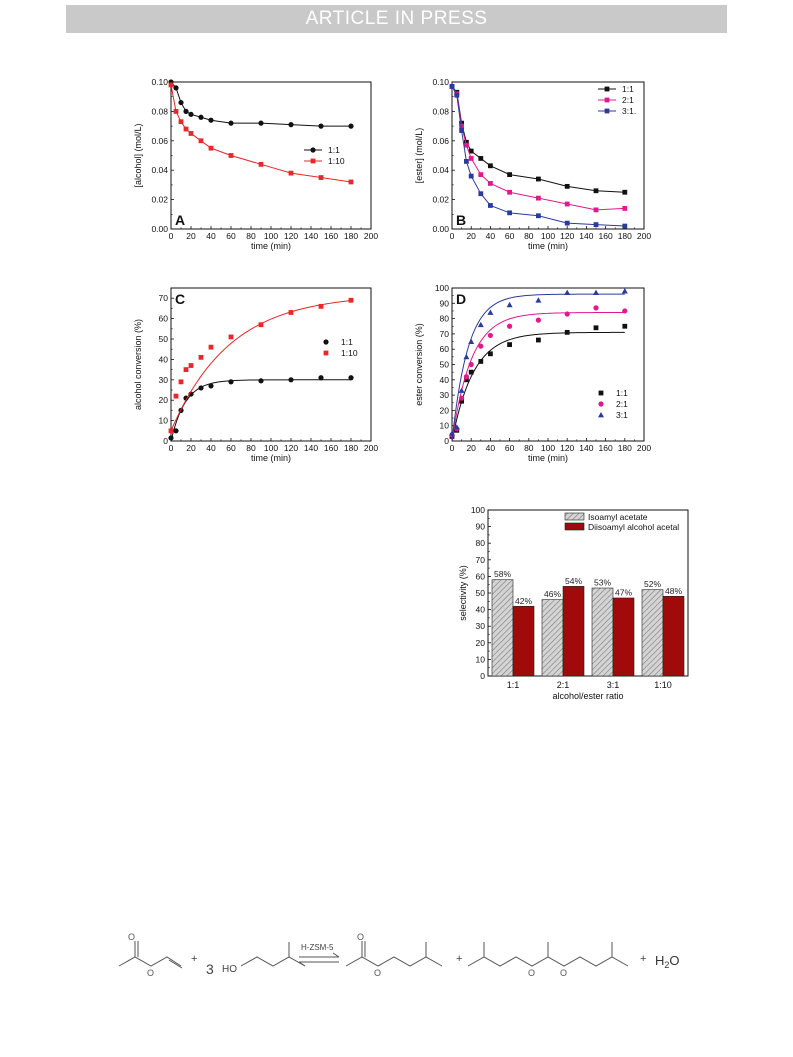 The height and width of the screenshot is (1057, 793). Describe the element at coordinates (513, 685) in the screenshot. I see `x-tick-label: 1:1` at that location.